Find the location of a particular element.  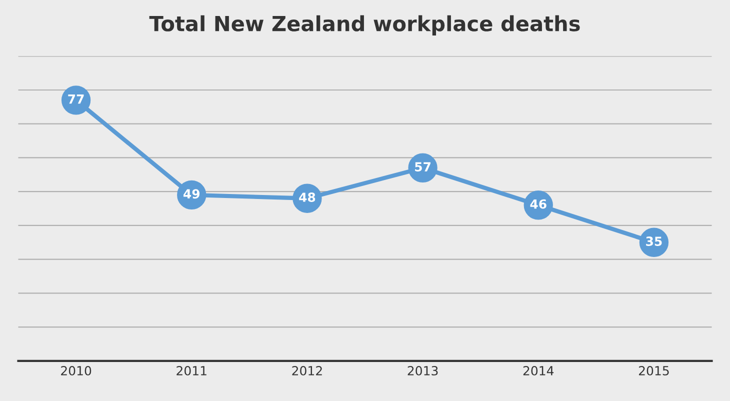

x-tick-label: 2015 is located at coordinates (653, 371).